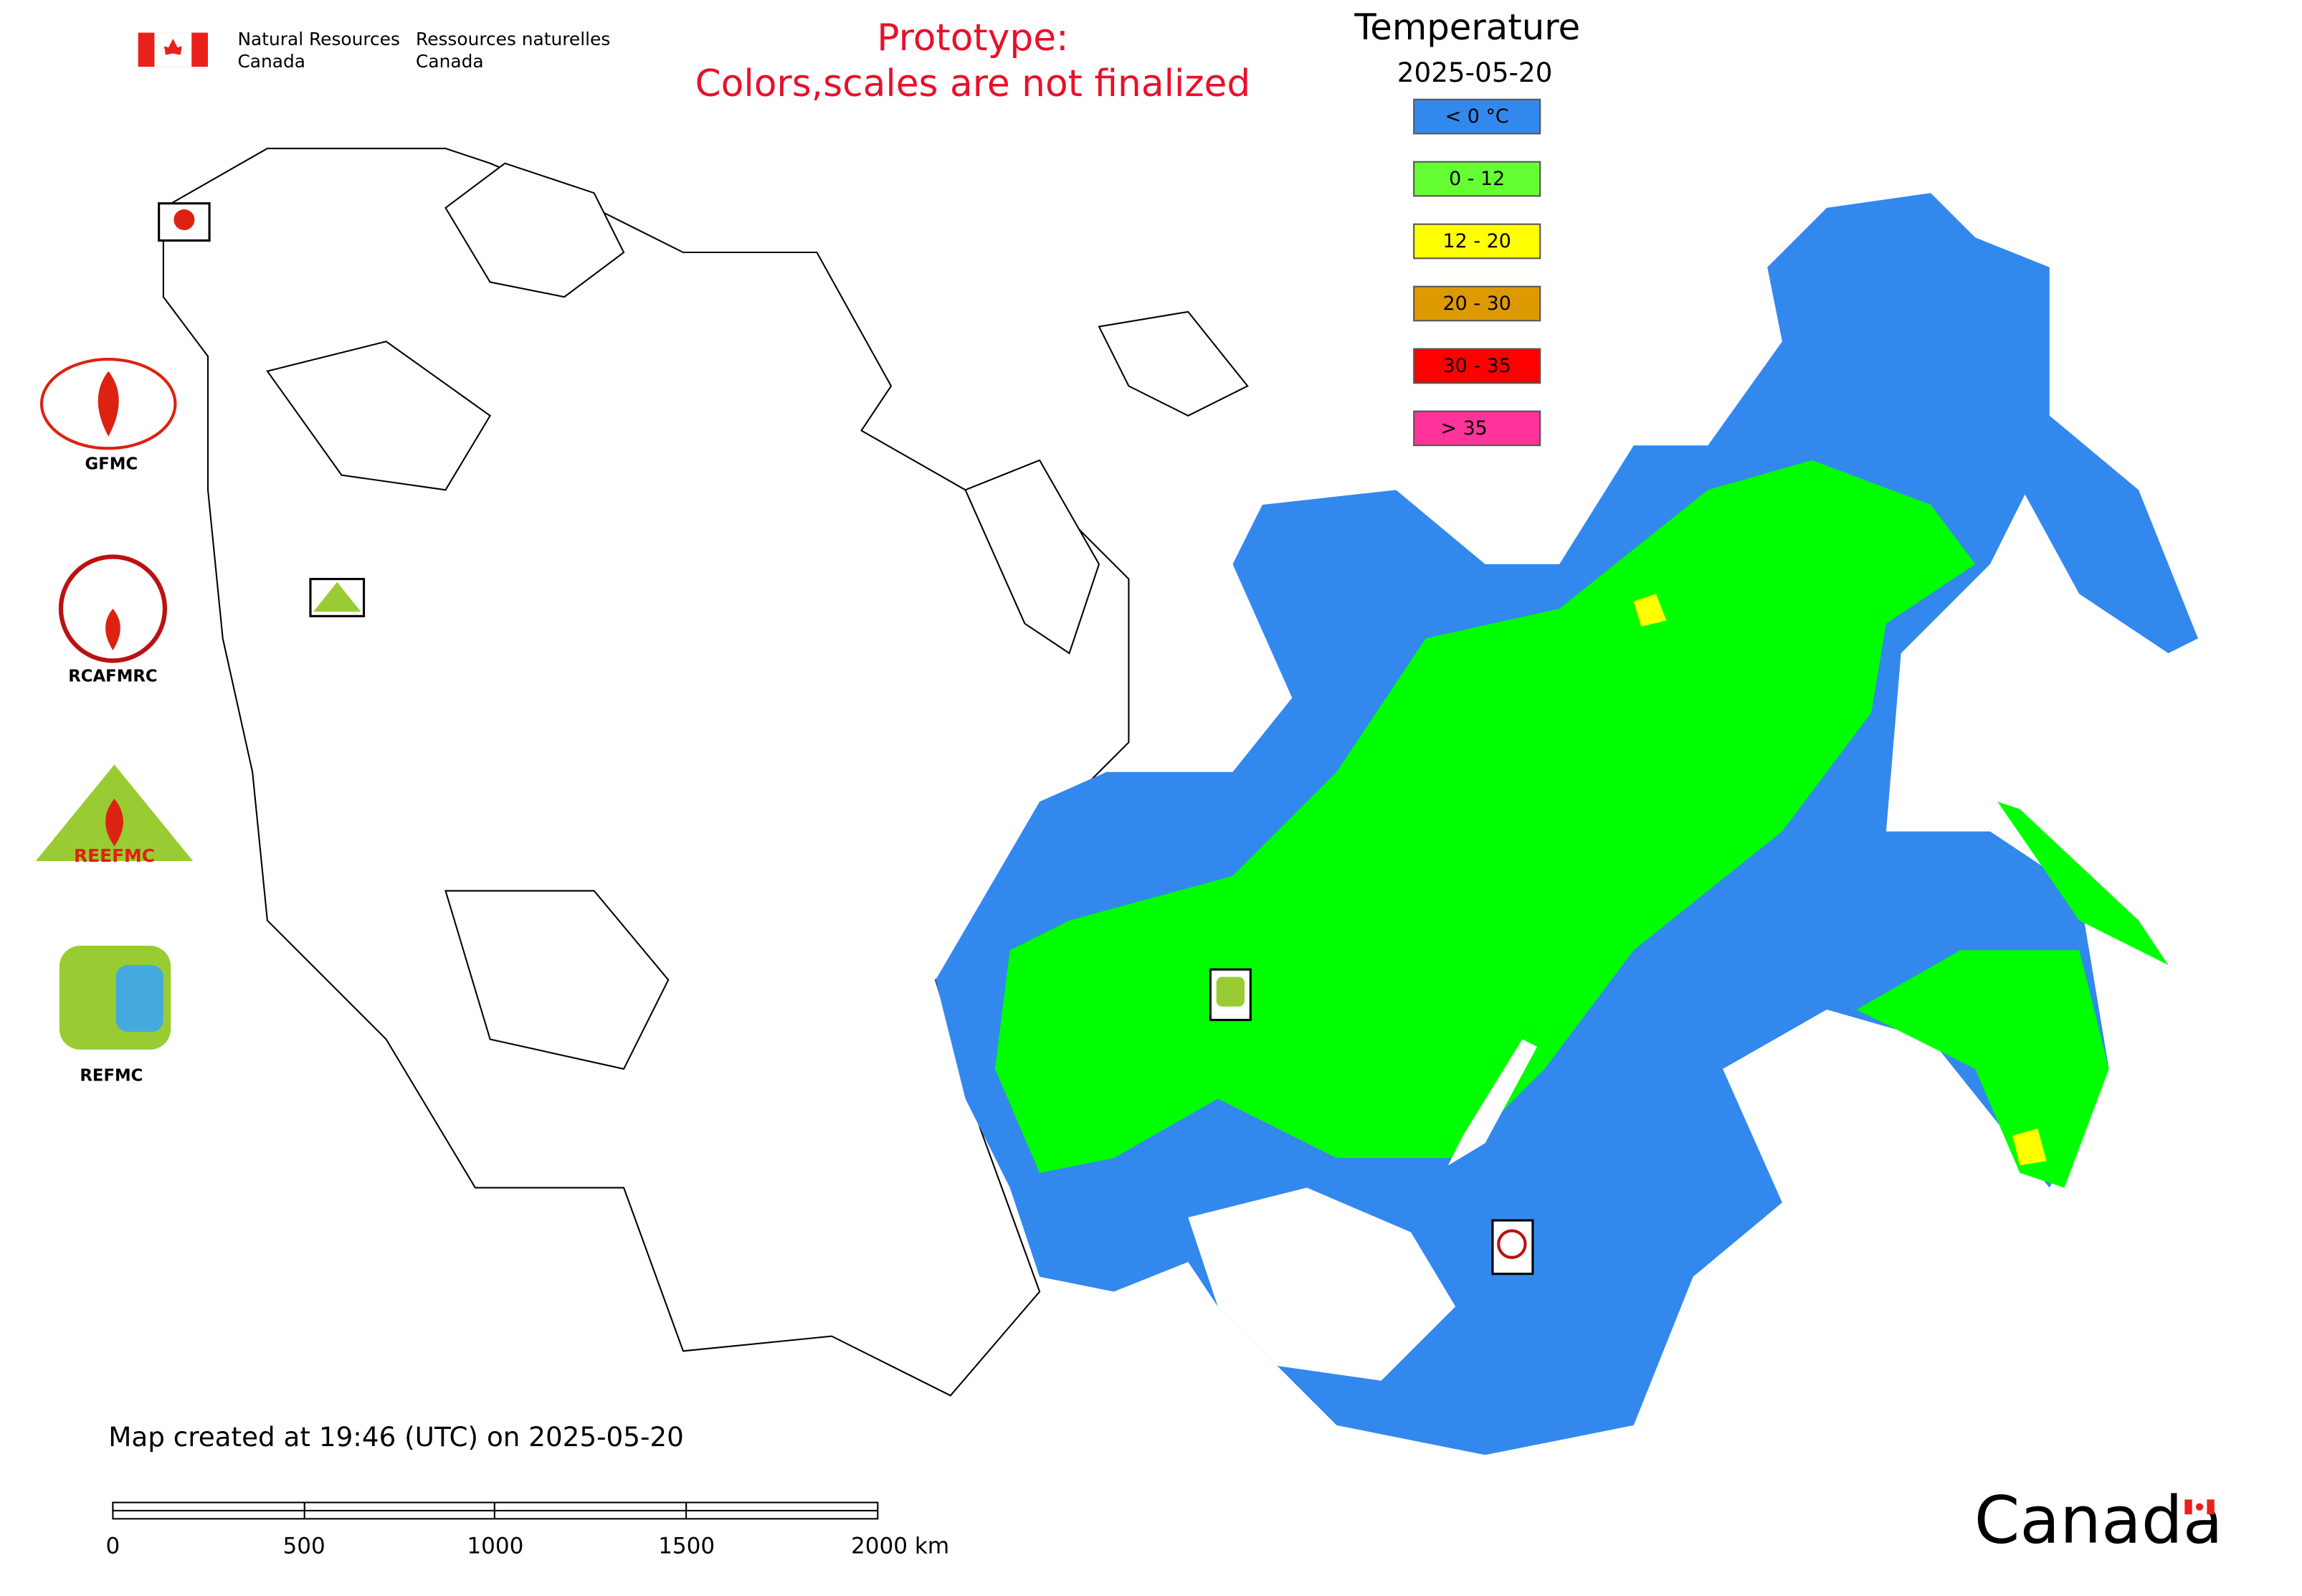 The height and width of the screenshot is (1596, 2302). I want to click on scale-bar, so click(495, 1510).